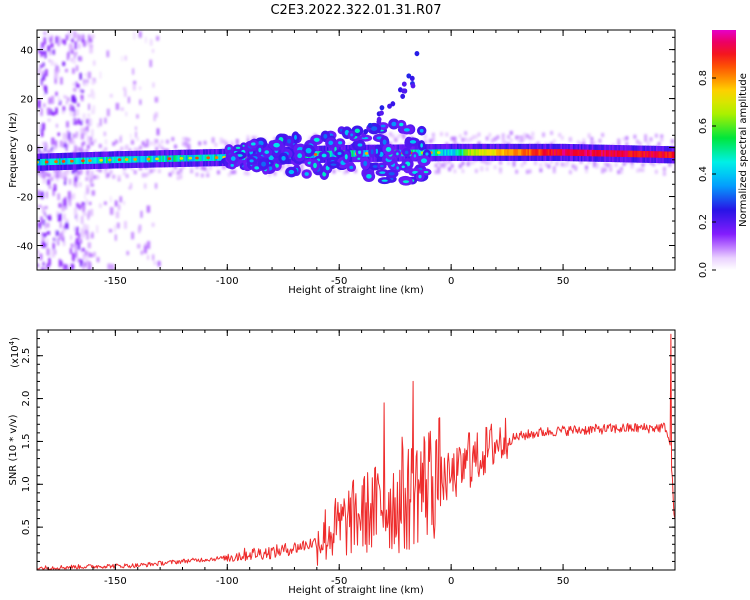 The image size is (750, 600). Describe the element at coordinates (703, 222) in the screenshot. I see `colorbar-tick-label: 0.2` at that location.